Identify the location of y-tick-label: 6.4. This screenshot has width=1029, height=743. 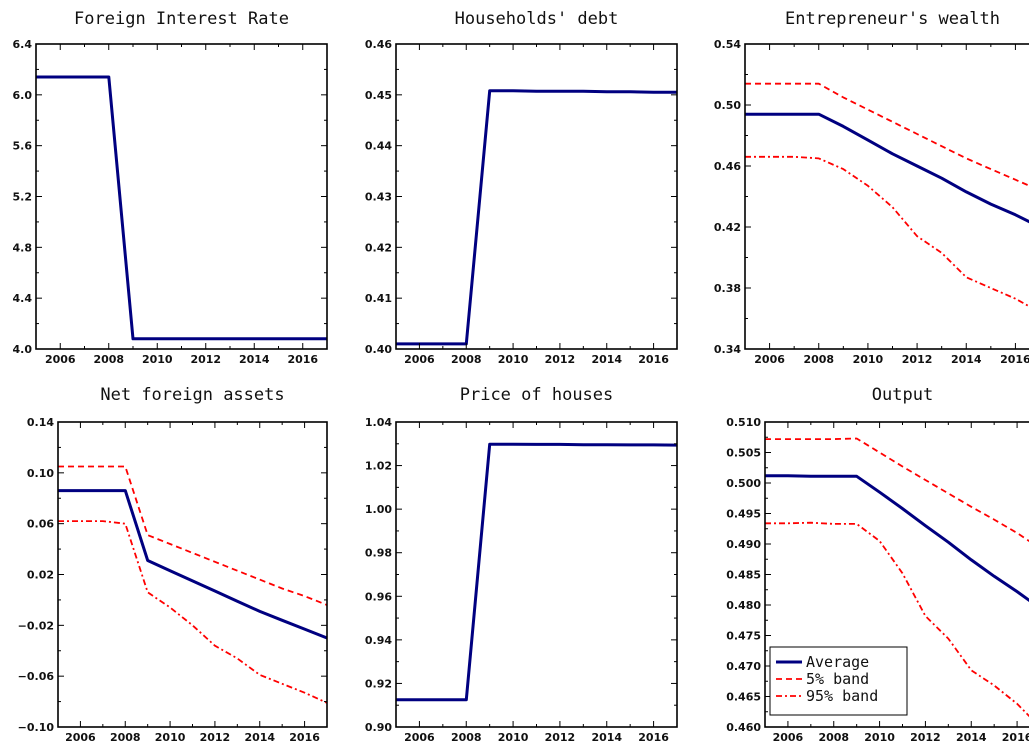
(23, 44).